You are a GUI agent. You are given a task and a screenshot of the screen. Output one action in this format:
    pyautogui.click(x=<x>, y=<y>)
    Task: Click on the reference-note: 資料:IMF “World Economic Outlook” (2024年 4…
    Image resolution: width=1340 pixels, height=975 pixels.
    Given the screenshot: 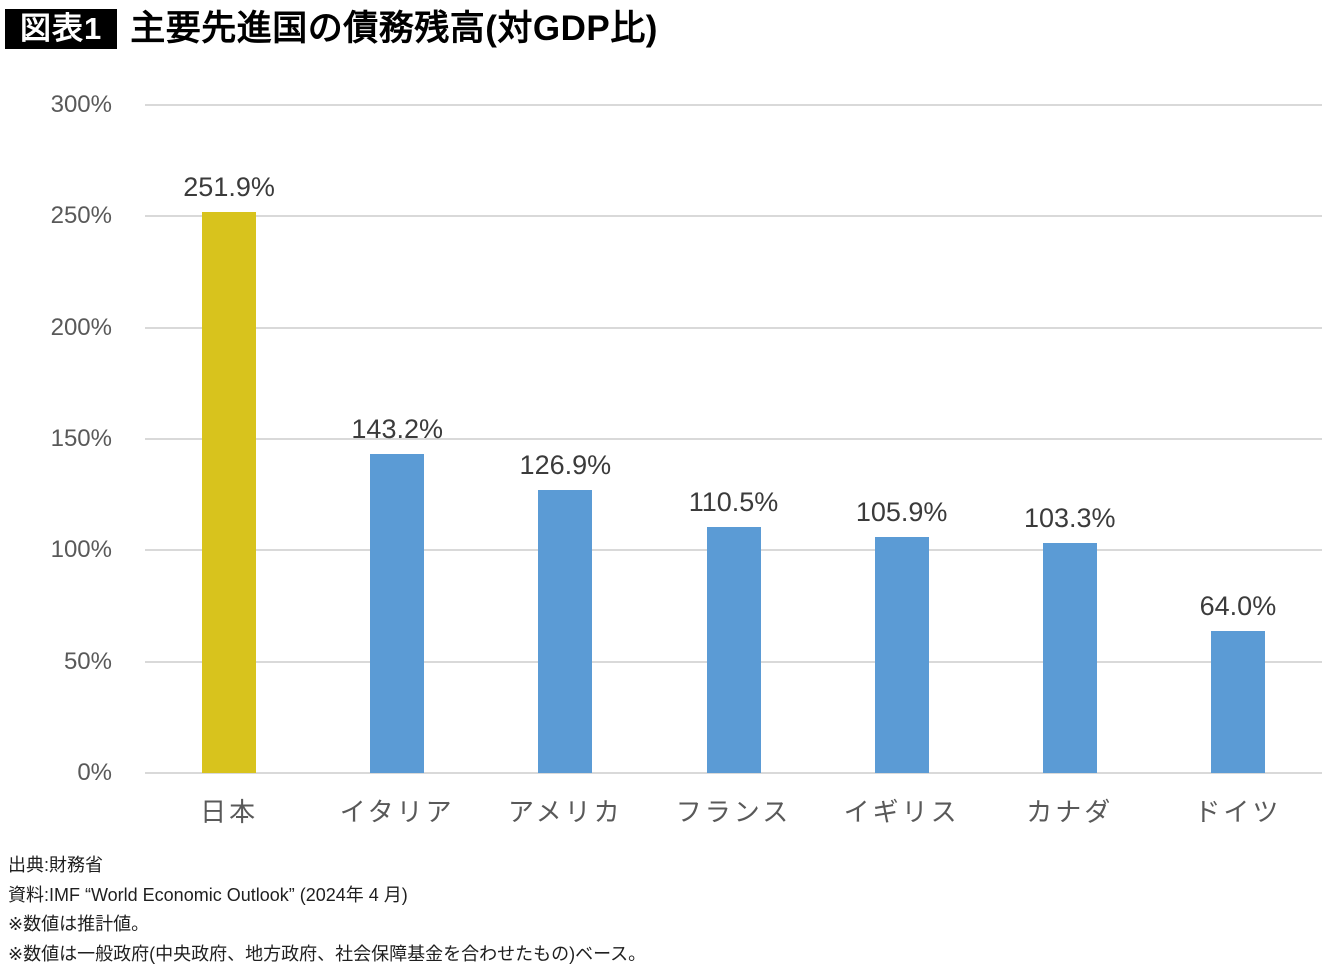 What is the action you would take?
    pyautogui.click(x=208, y=894)
    